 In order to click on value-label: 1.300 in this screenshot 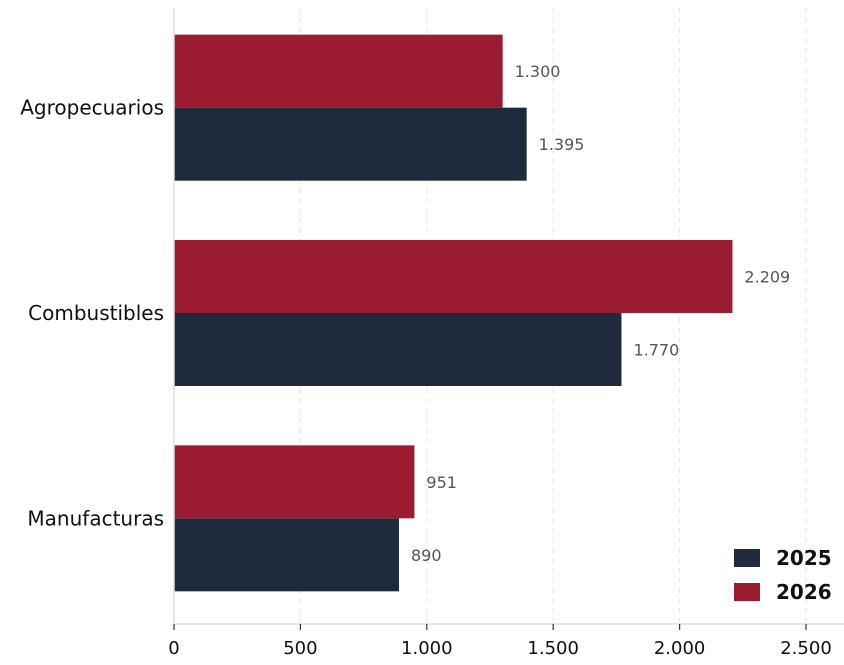, I will do `click(538, 71)`.